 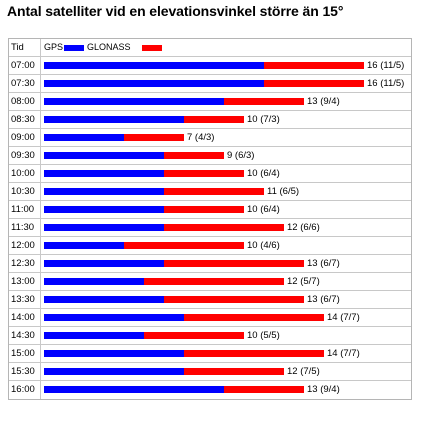 I want to click on table-row: 09:30 9 (6/3), so click(x=210, y=156).